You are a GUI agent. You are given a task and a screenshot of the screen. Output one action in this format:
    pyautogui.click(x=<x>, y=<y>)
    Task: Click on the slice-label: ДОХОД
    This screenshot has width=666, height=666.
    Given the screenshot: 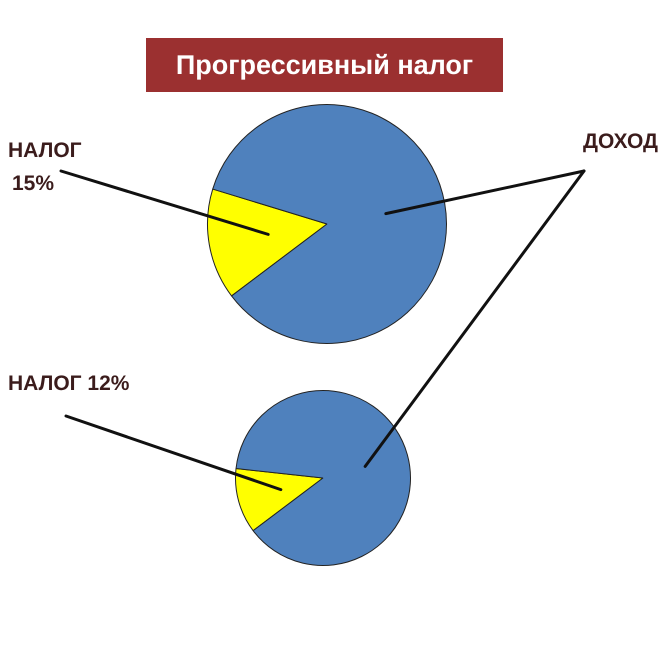 What is the action you would take?
    pyautogui.click(x=620, y=141)
    